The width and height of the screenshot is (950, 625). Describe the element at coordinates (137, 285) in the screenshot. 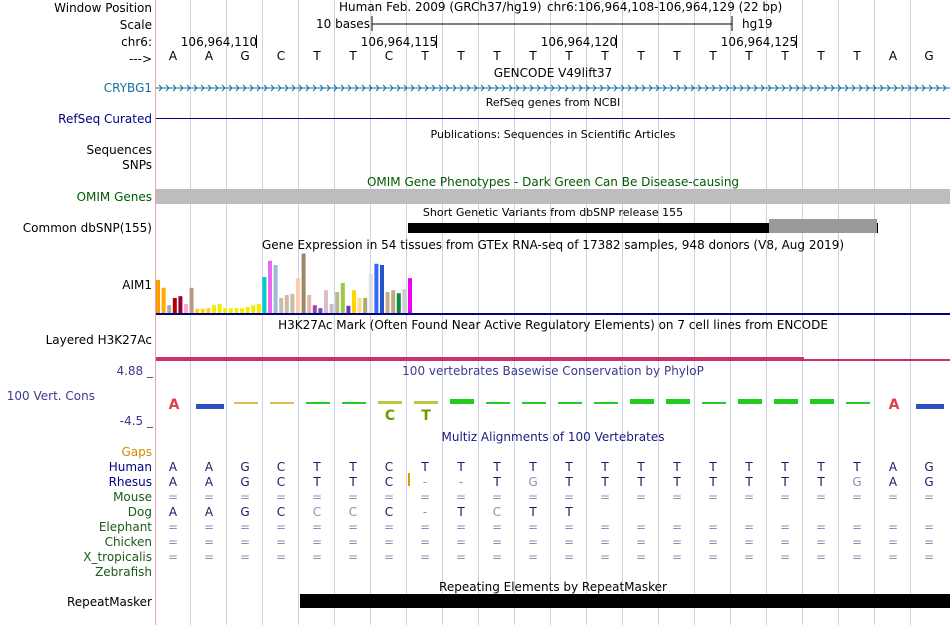

I see `gtex-gene-label: AIM1` at that location.